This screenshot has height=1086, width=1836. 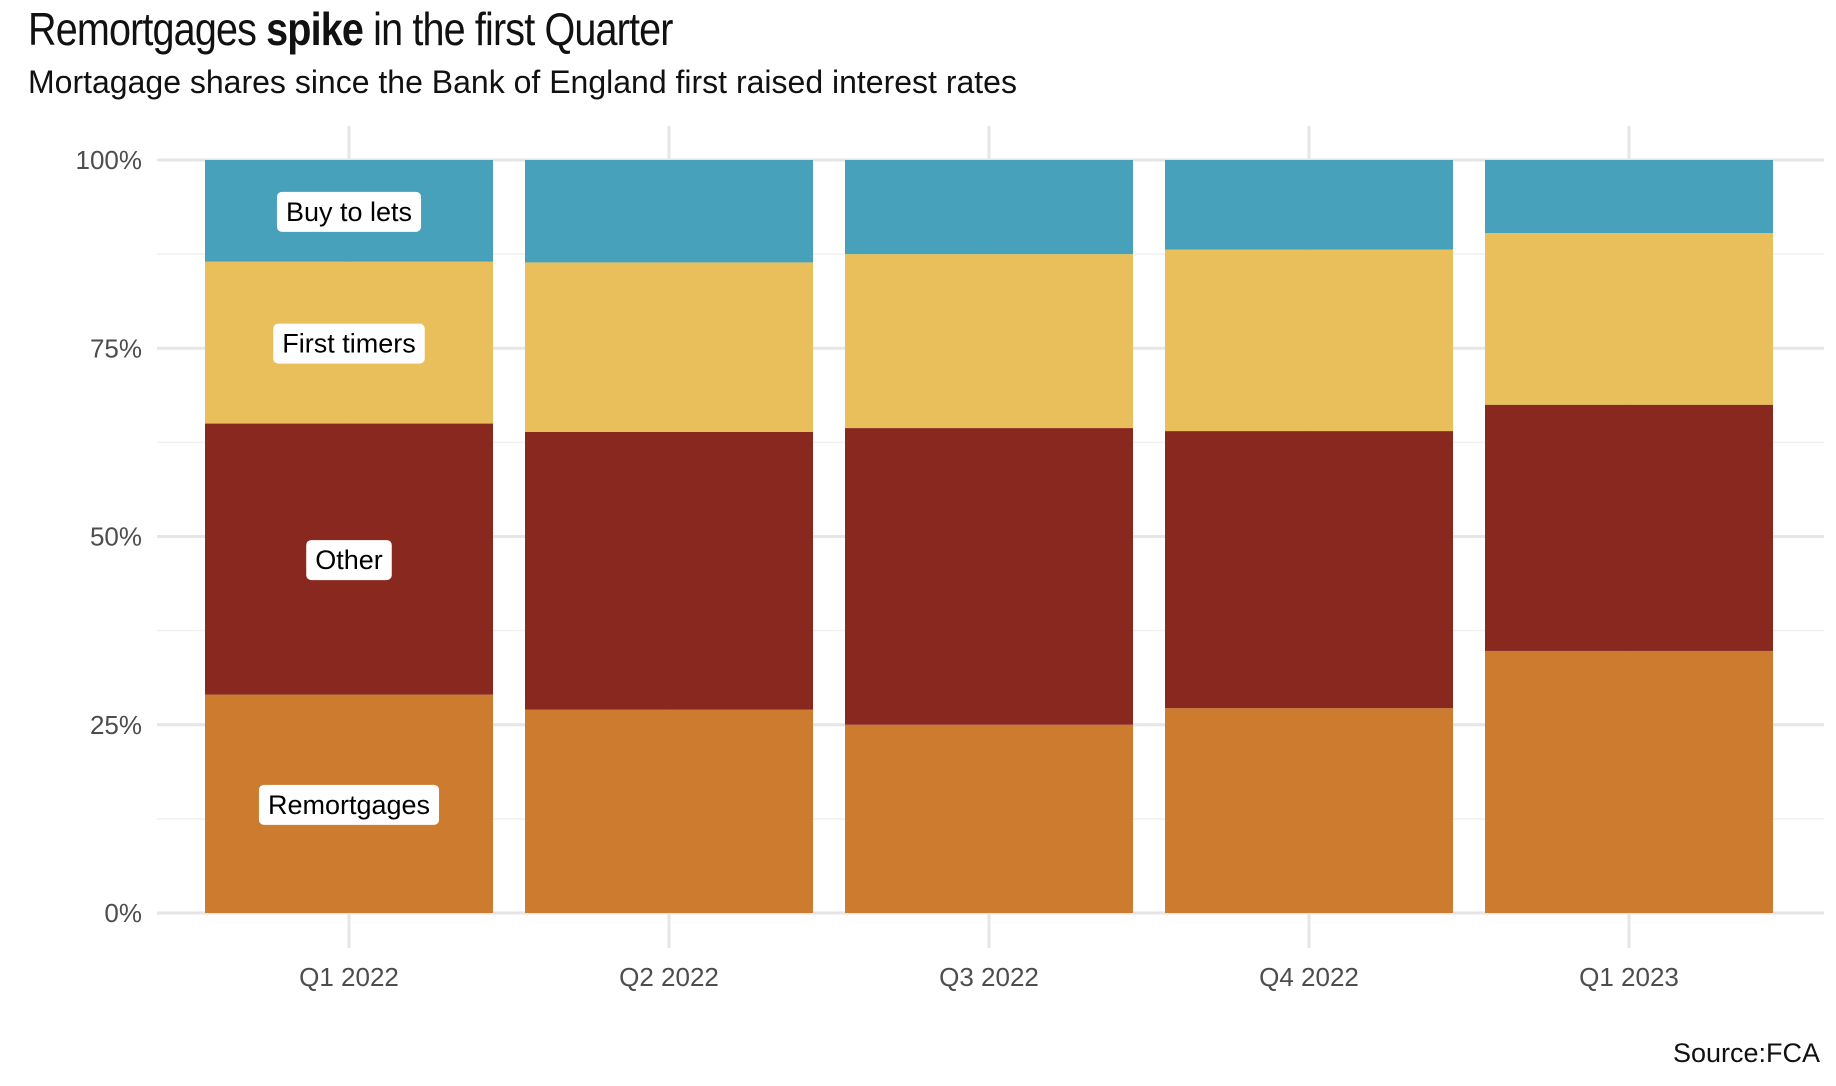 What do you see at coordinates (349, 977) in the screenshot?
I see `x-tick-label: Q1 2022` at bounding box center [349, 977].